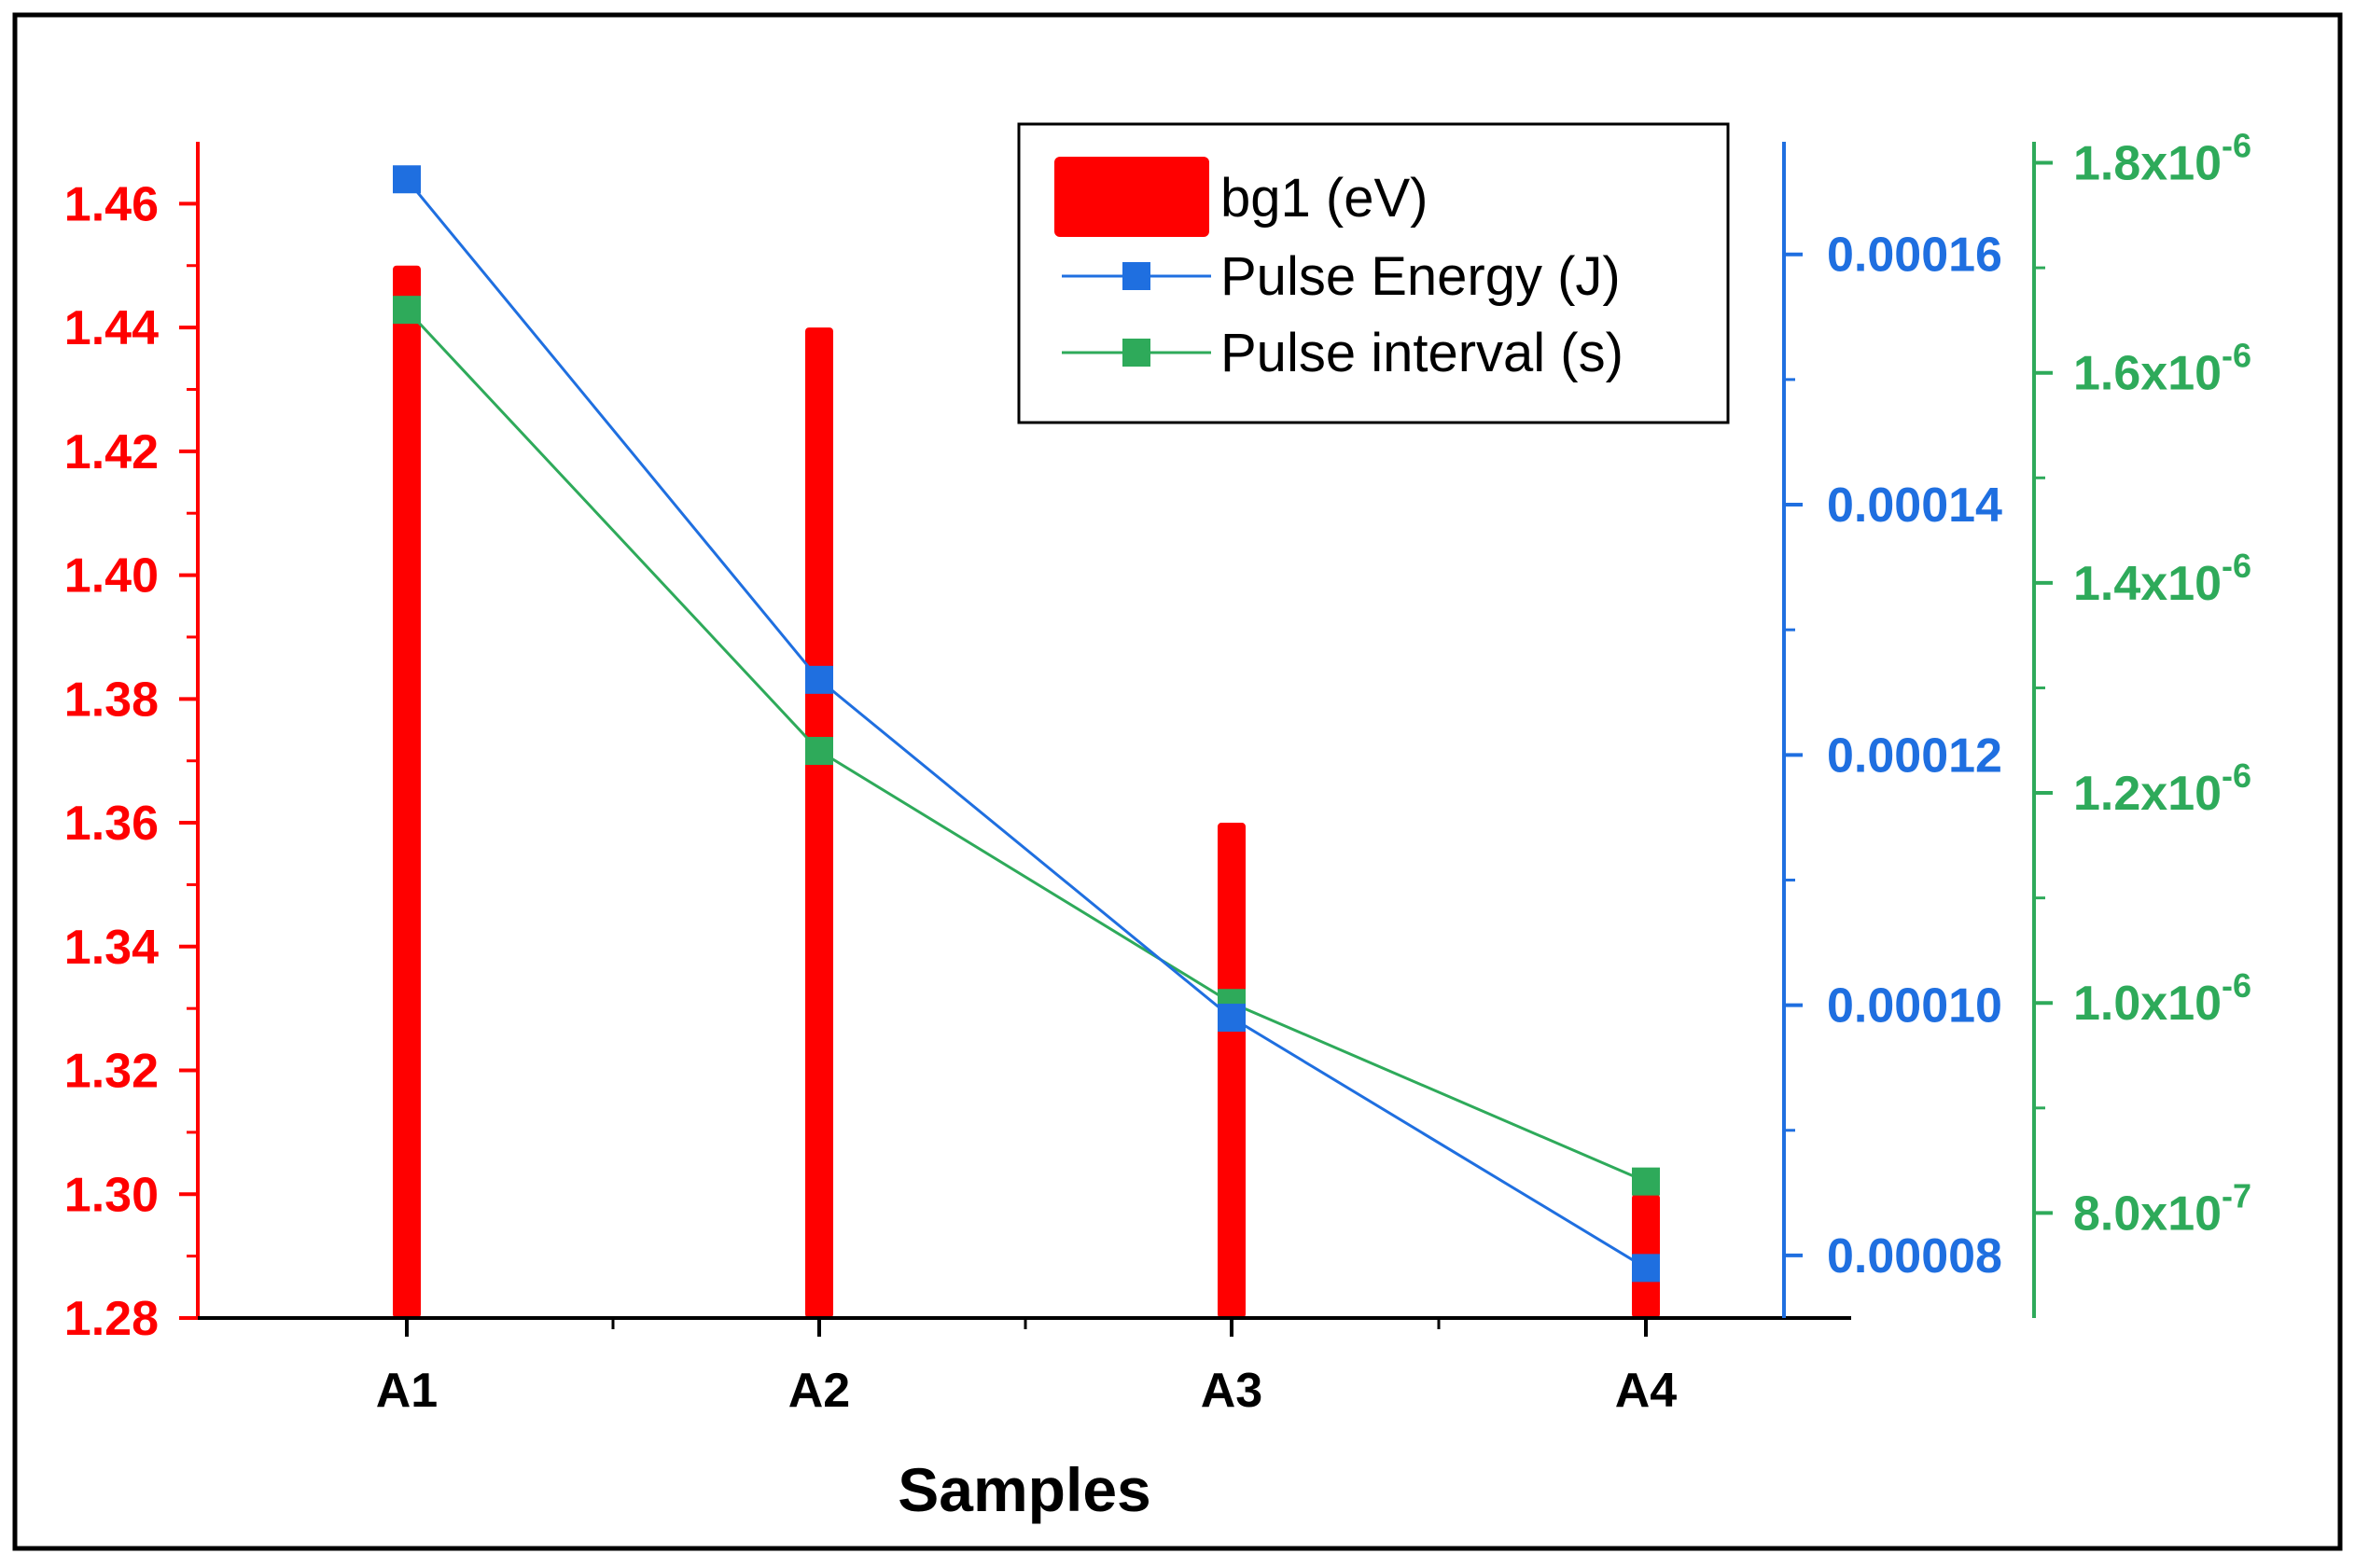 The image size is (2355, 1568). I want to click on pulse-interval-axis-tick-label: 8.0x10⁻⁷, so click(2162, 1208).